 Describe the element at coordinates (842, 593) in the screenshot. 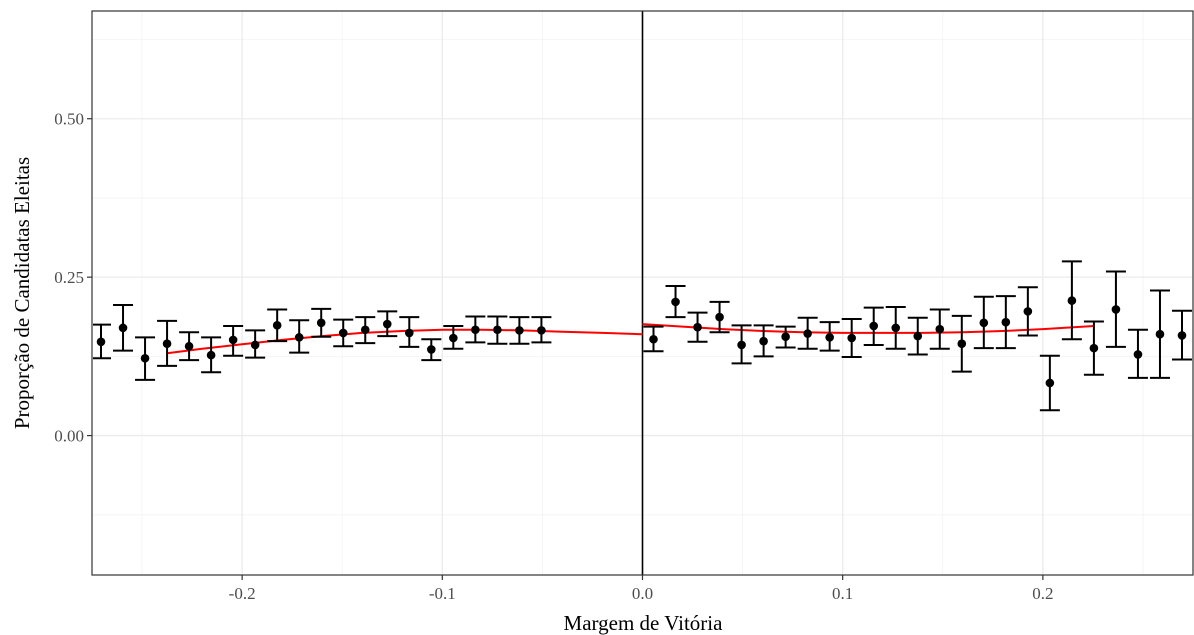

I see `x-tick-label: 0.1` at that location.